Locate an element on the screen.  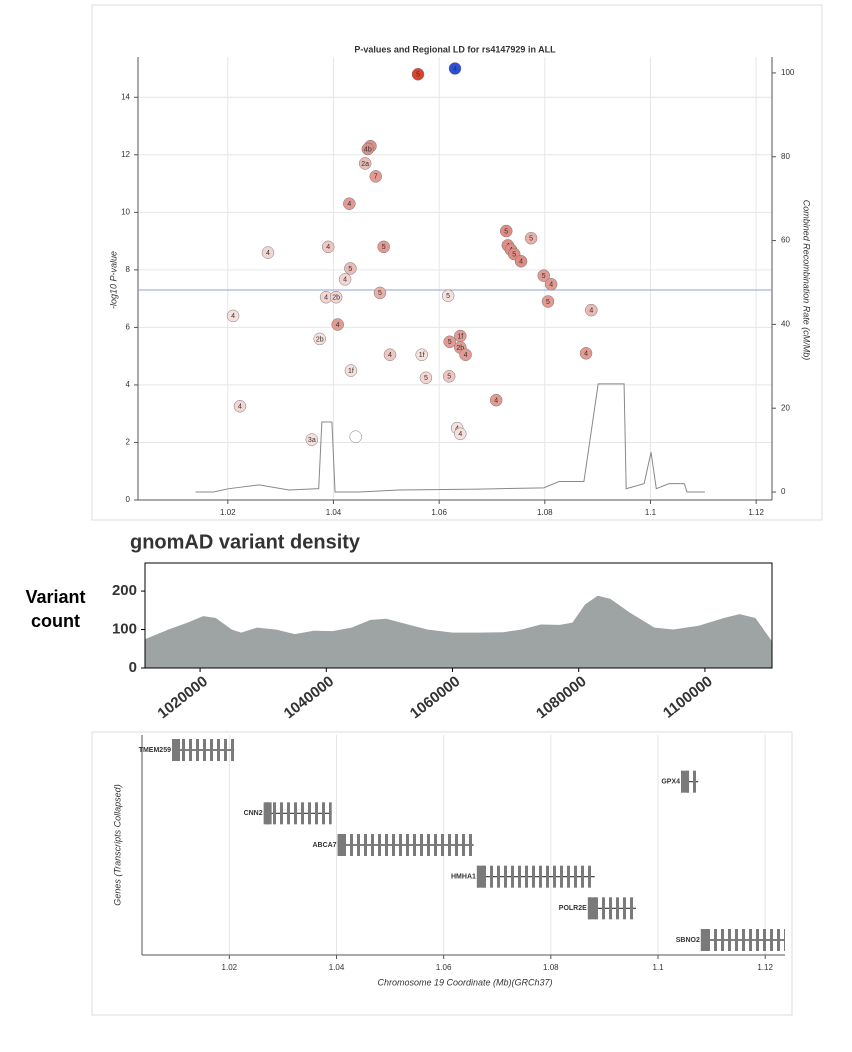
x-axis-title: Chromosome 19 Coordinate (Mb)(GRCh37) is located at coordinates (464, 982).